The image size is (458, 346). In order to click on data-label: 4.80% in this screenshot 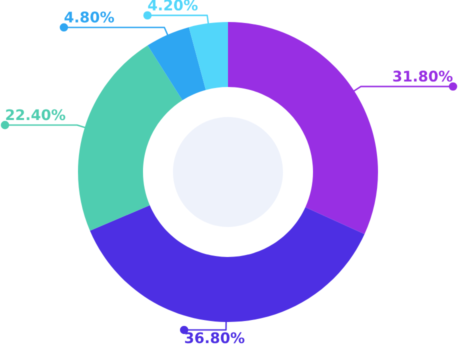, I will do `click(89, 17)`.